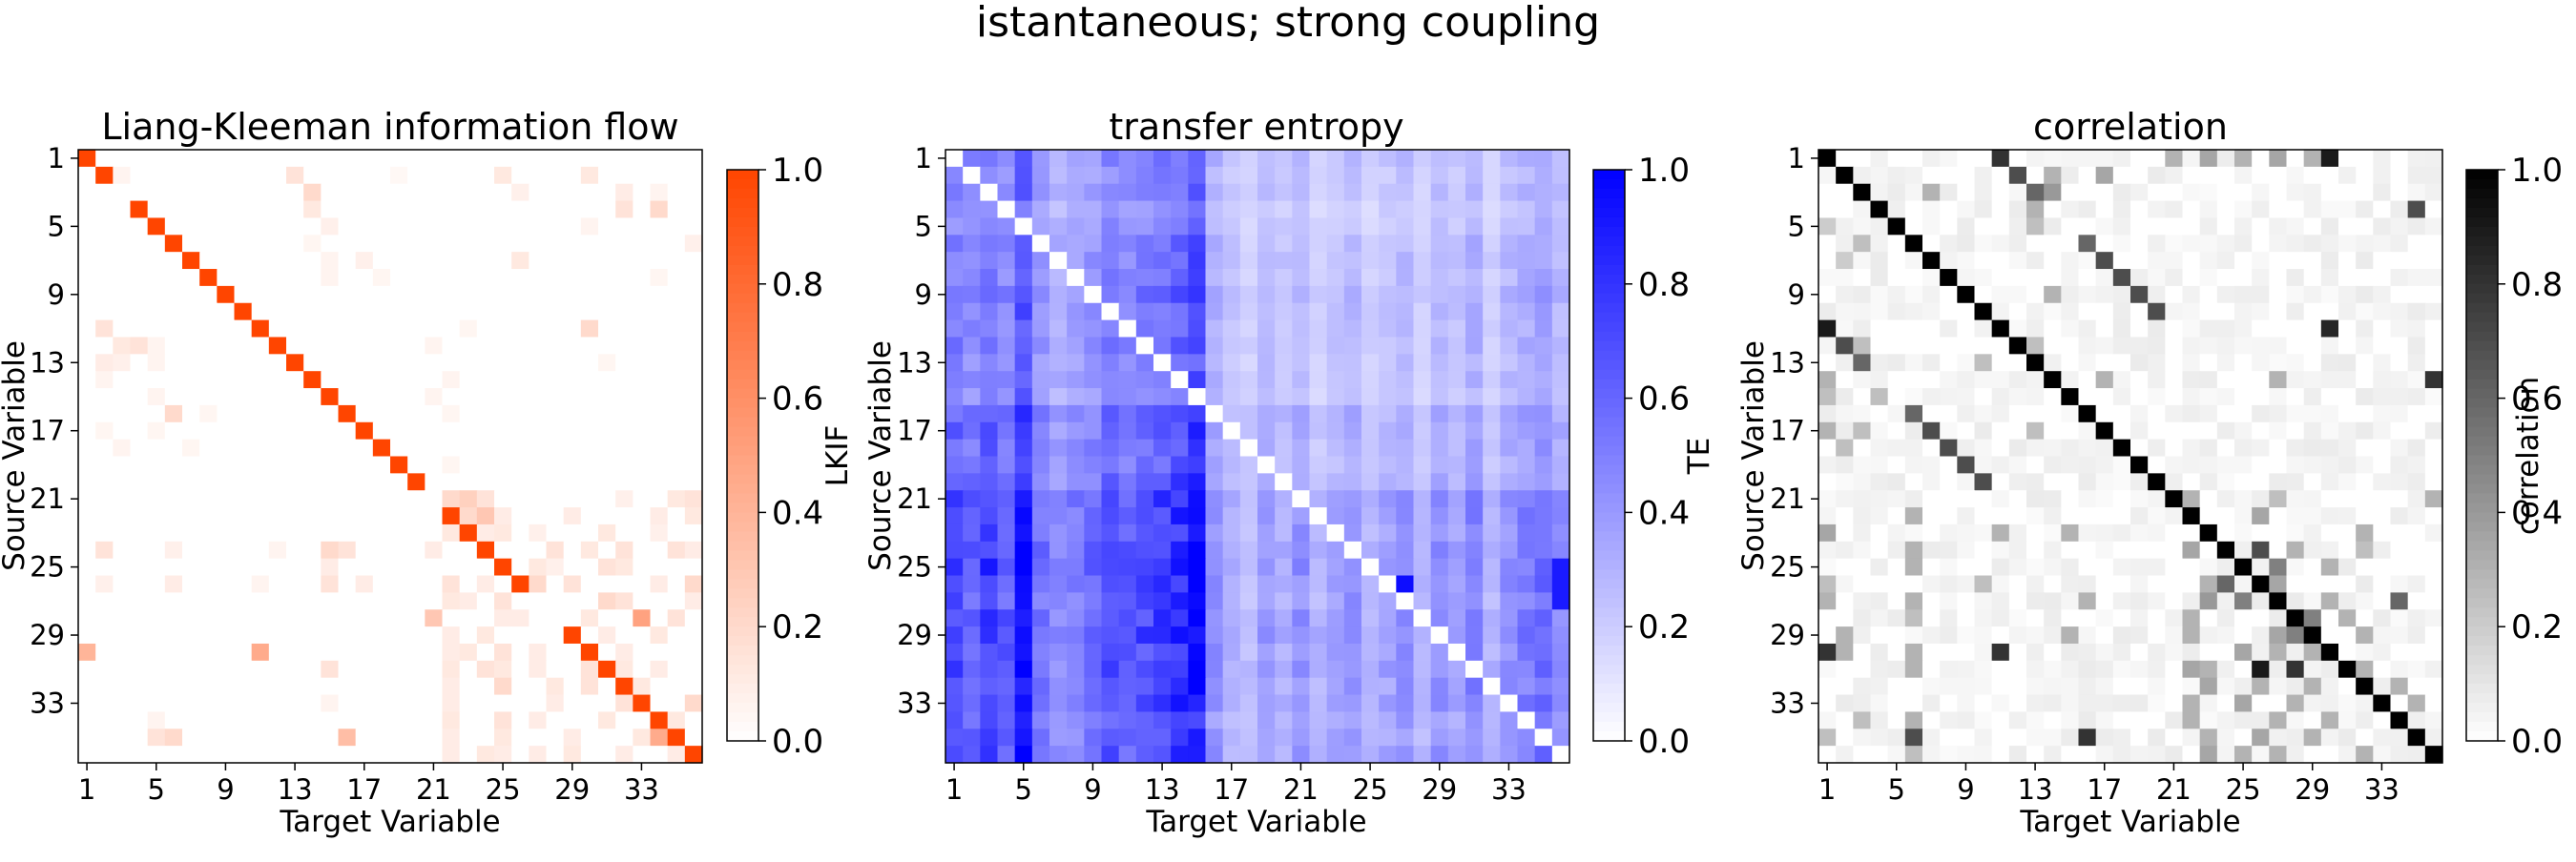 The height and width of the screenshot is (862, 2576). What do you see at coordinates (1827, 789) in the screenshot?
I see `x-tick-label: 1` at bounding box center [1827, 789].